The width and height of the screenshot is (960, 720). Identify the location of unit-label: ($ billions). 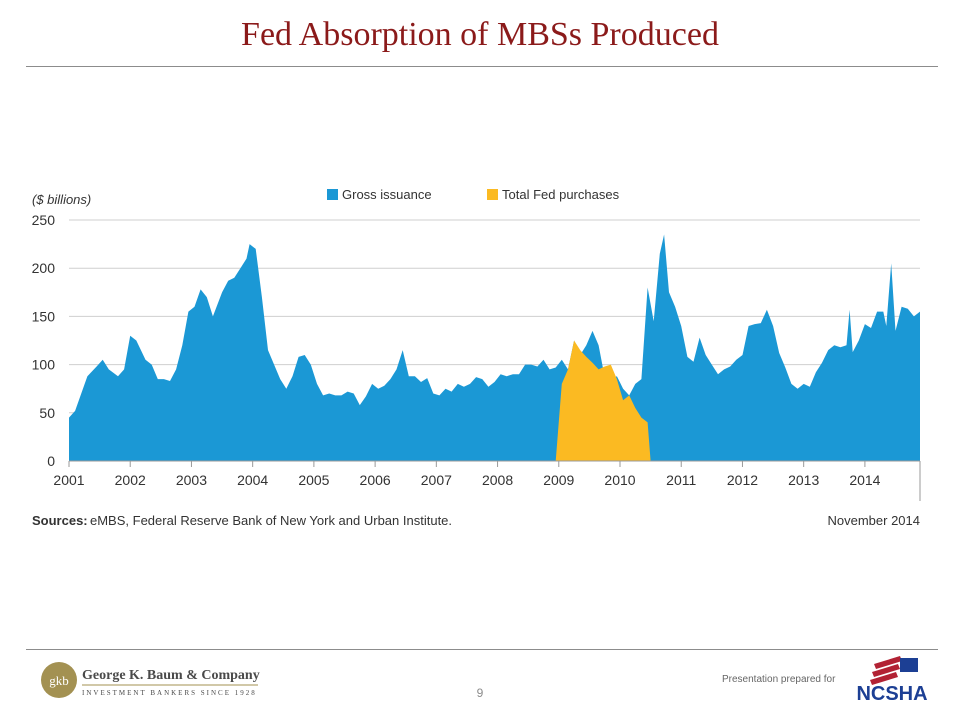
(61, 199).